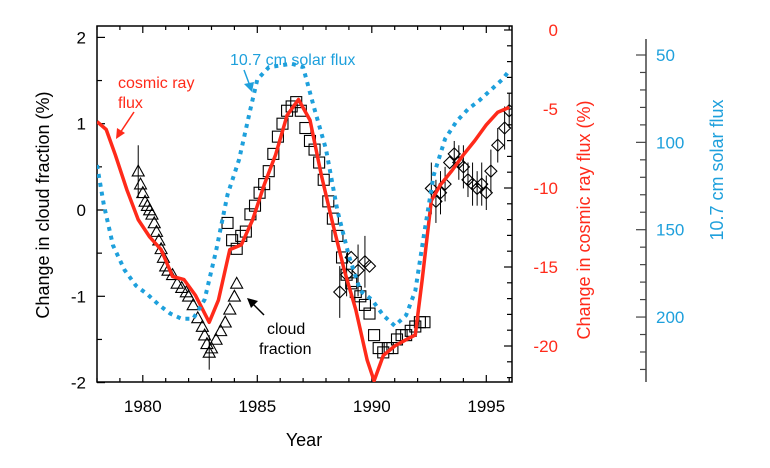  I want to click on cosmic-tick-label: -15, so click(545, 267).